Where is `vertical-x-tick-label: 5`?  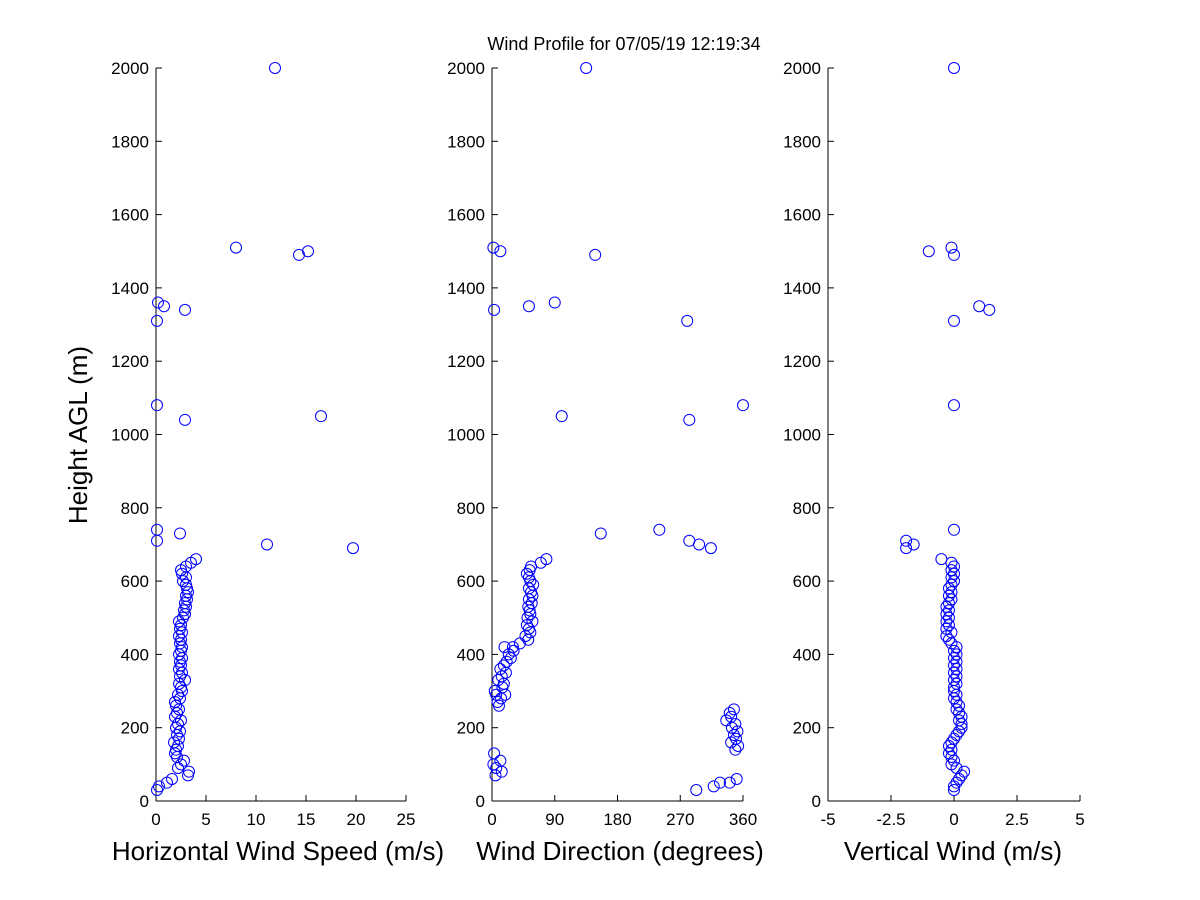
vertical-x-tick-label: 5 is located at coordinates (1079, 819).